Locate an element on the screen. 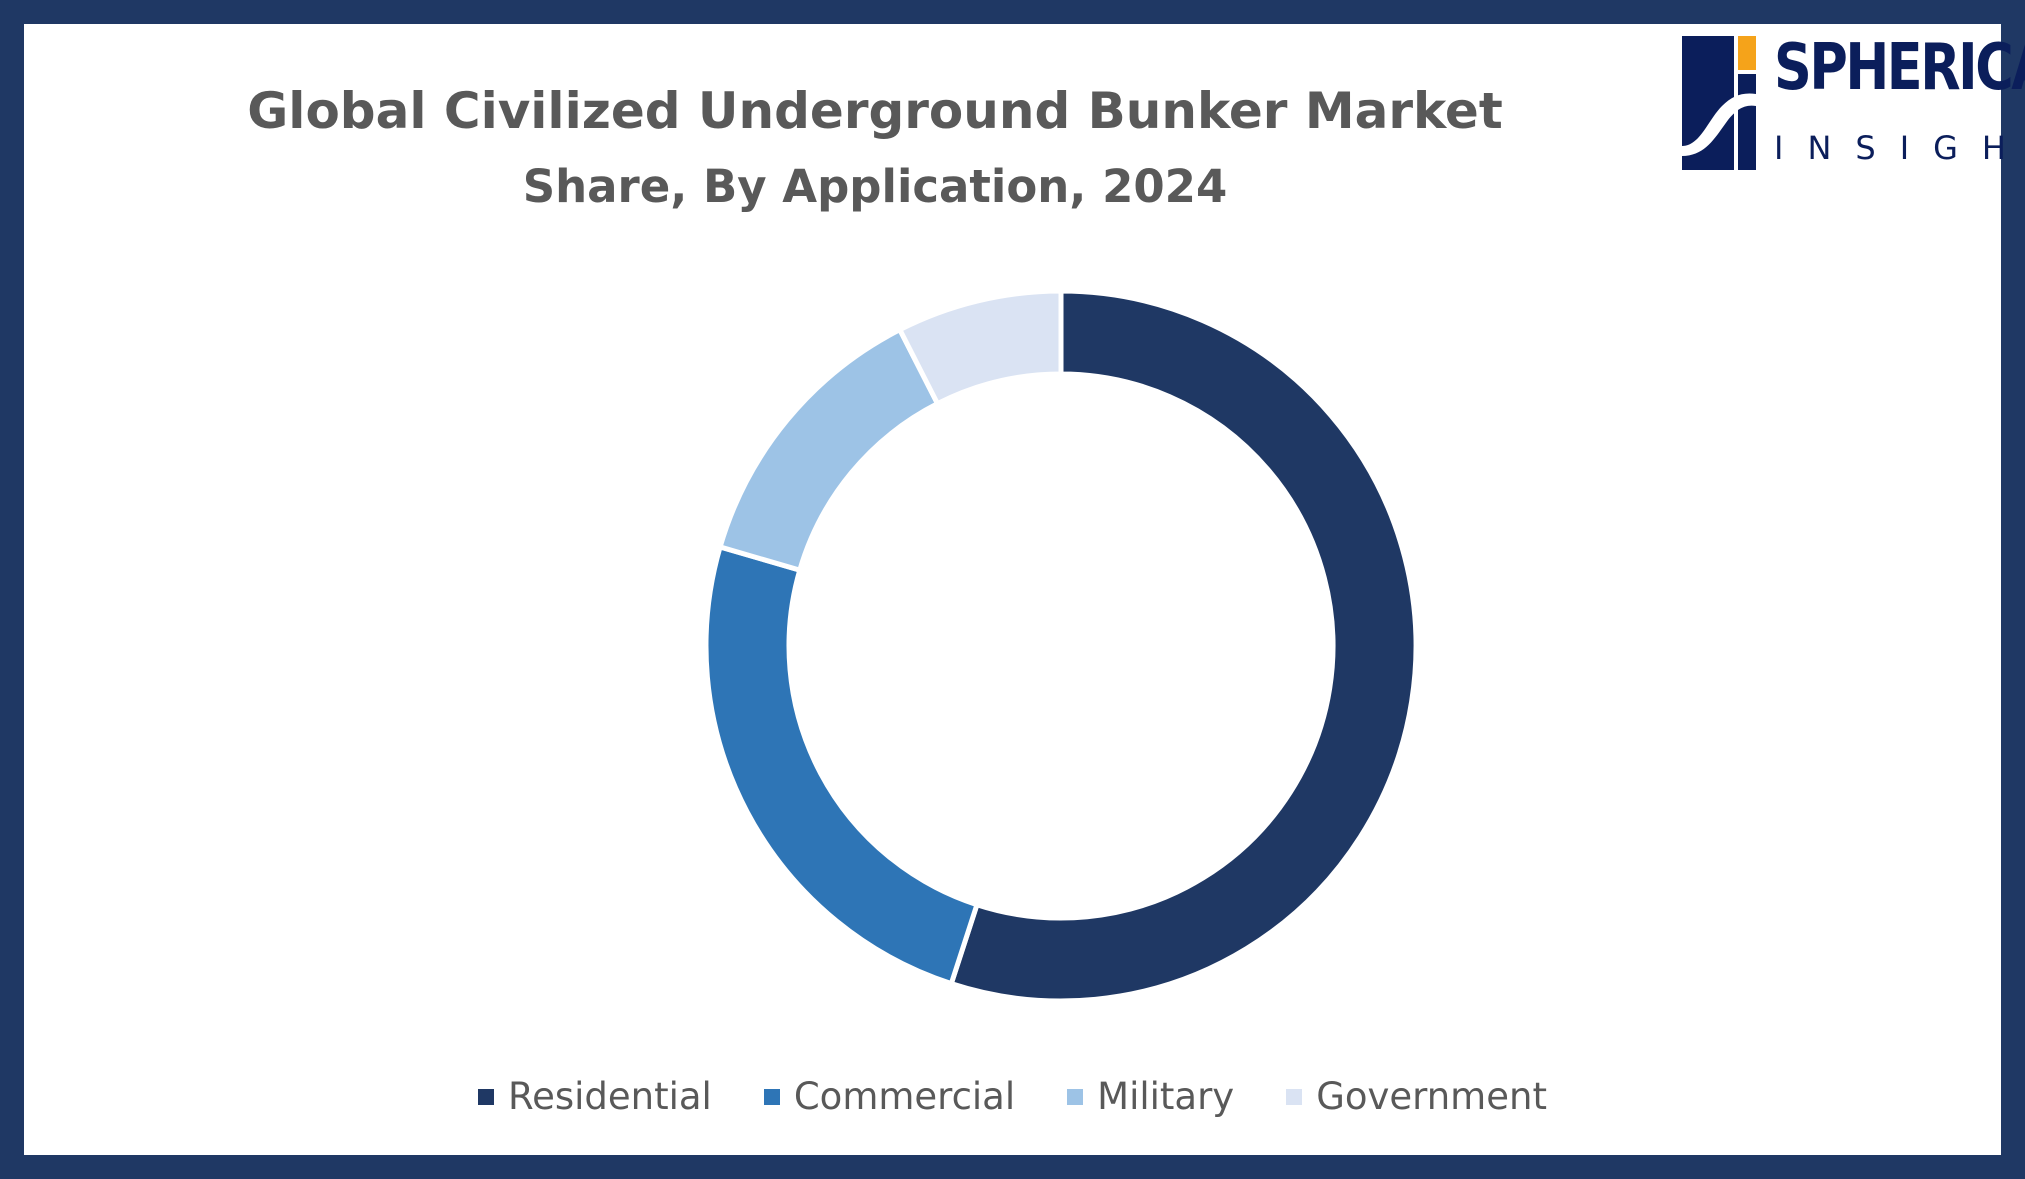 This screenshot has height=1179, width=2025. legend-item-government: Government is located at coordinates (1416, 1096).